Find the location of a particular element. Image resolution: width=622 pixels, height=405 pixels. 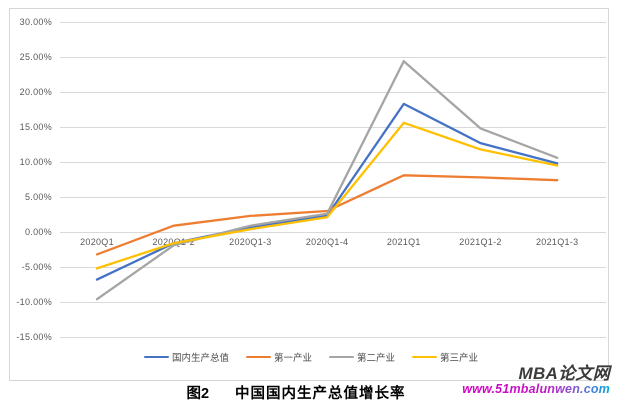

legend-item: 国内生产总值 is located at coordinates (186, 357).